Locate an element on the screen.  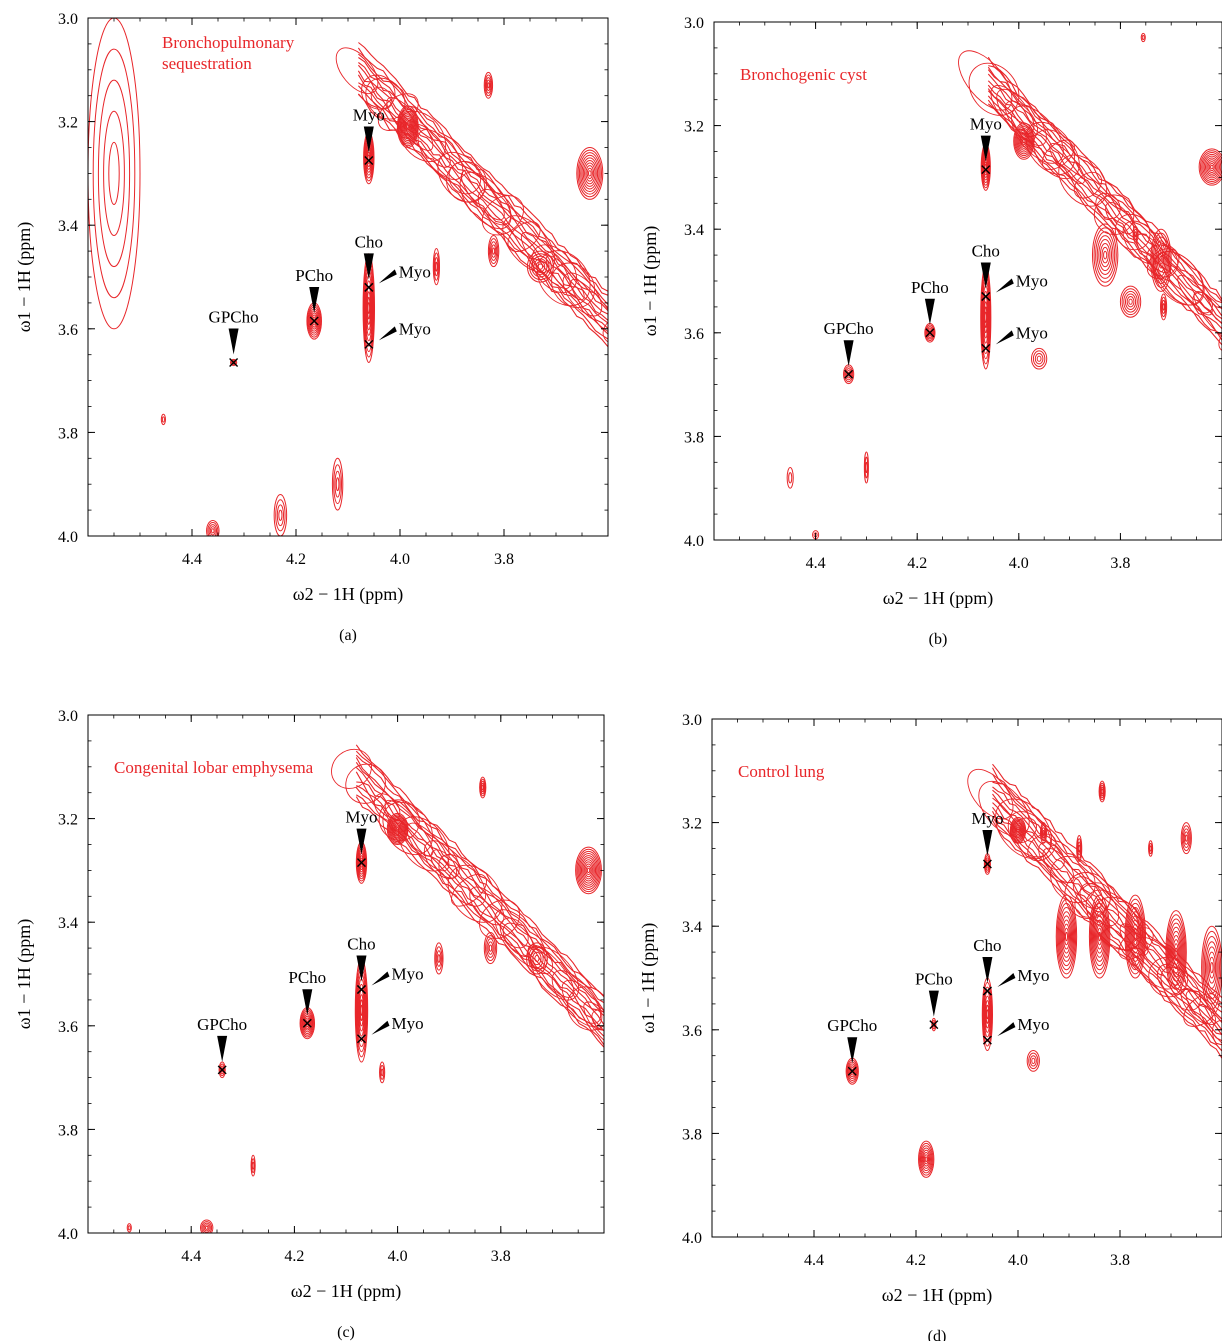
y-tick-label: 3.0 is located at coordinates (68, 19).